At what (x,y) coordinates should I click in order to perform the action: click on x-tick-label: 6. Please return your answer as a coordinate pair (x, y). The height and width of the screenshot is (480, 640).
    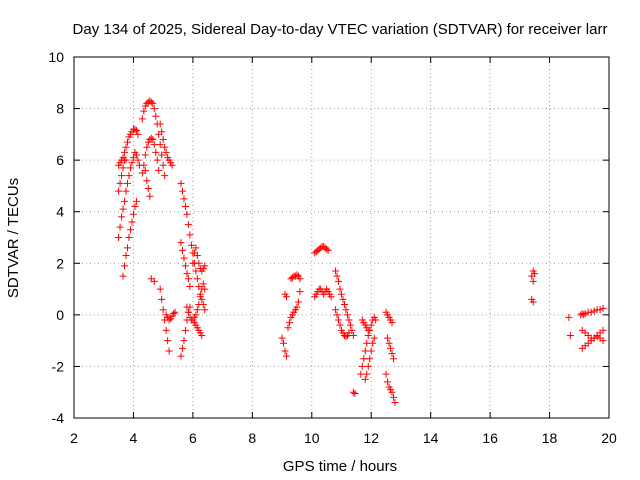
    Looking at the image, I should click on (193, 438).